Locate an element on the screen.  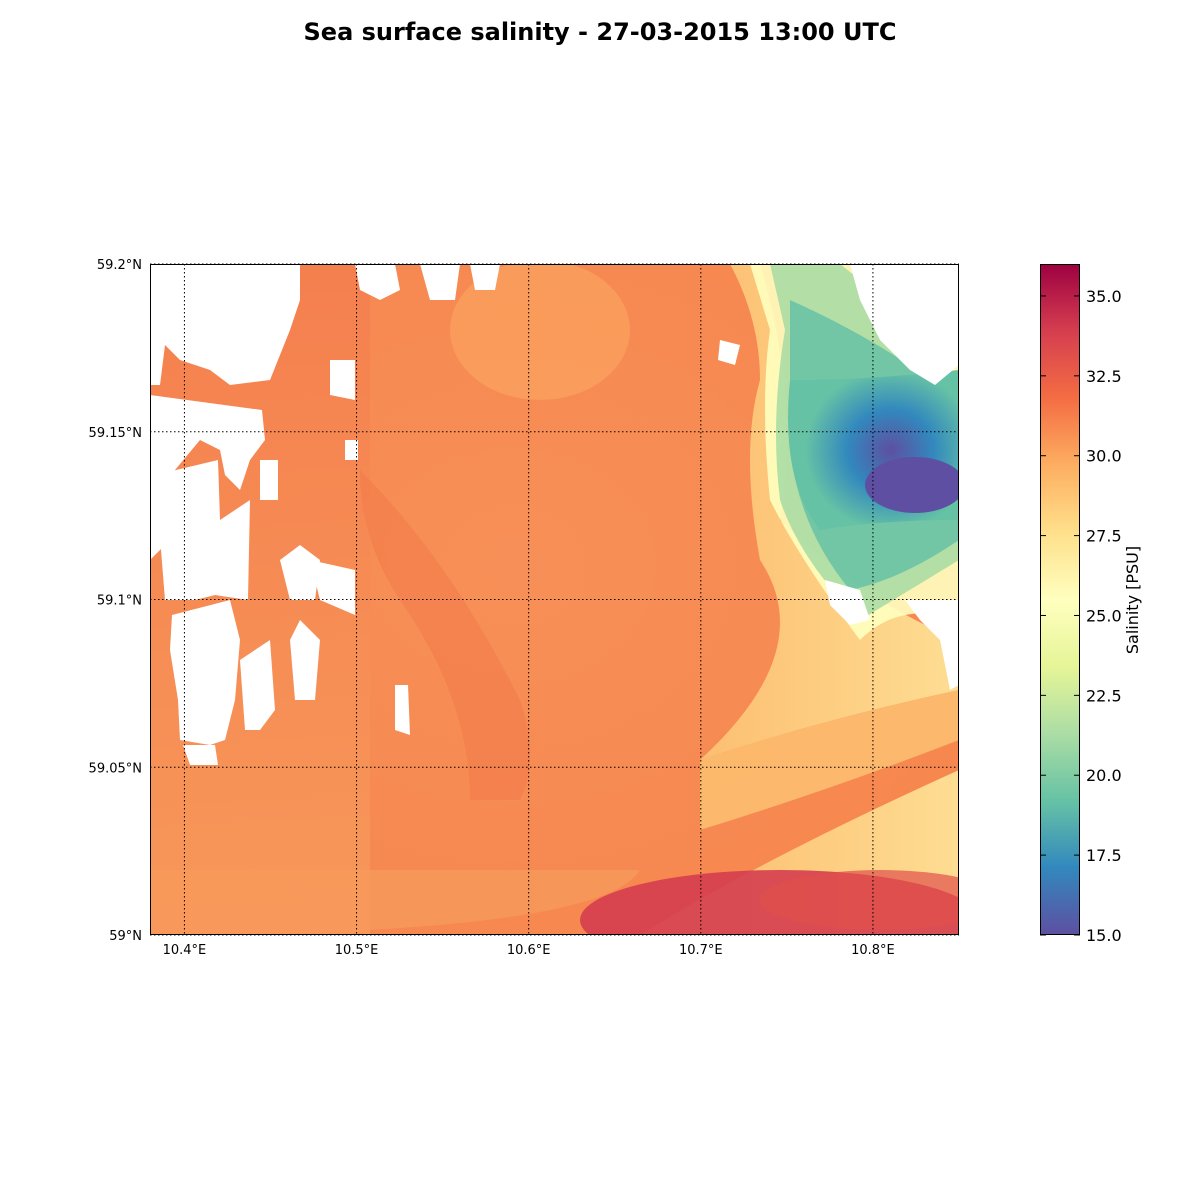
colorbar-ticks: 15.0 17.5 20.0 22.5 25.0 27.5 30.0 32.5 35.0 is located at coordinates (1081, 616).